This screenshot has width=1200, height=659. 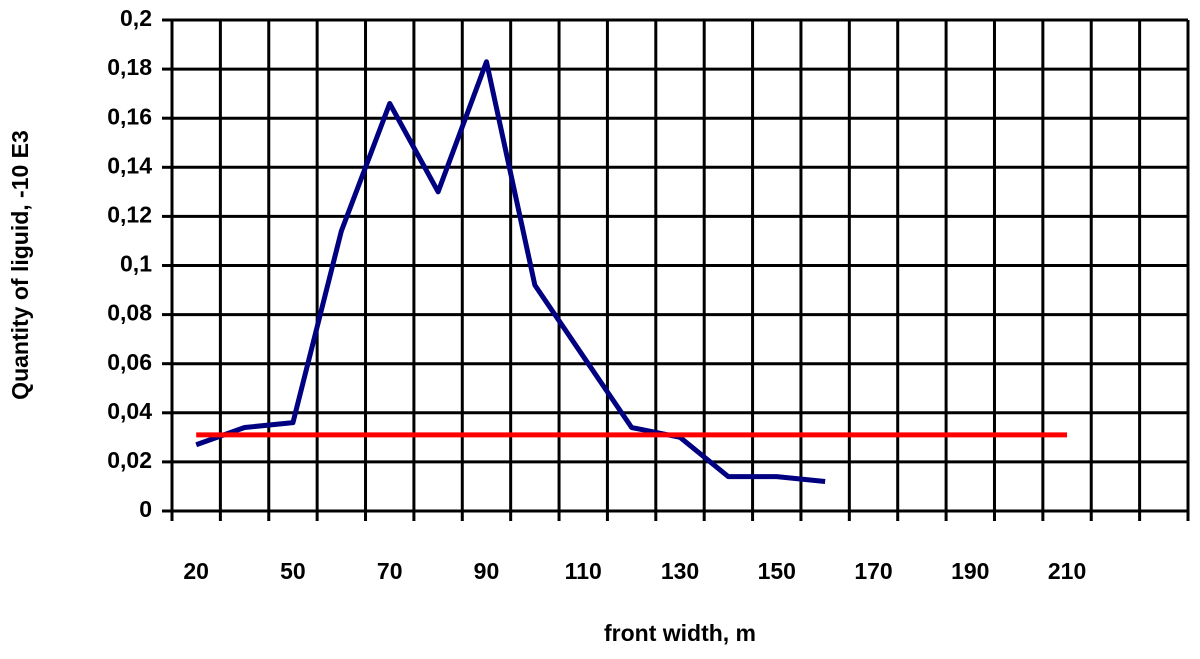 What do you see at coordinates (129, 411) in the screenshot?
I see `y-tick-label: 0,04` at bounding box center [129, 411].